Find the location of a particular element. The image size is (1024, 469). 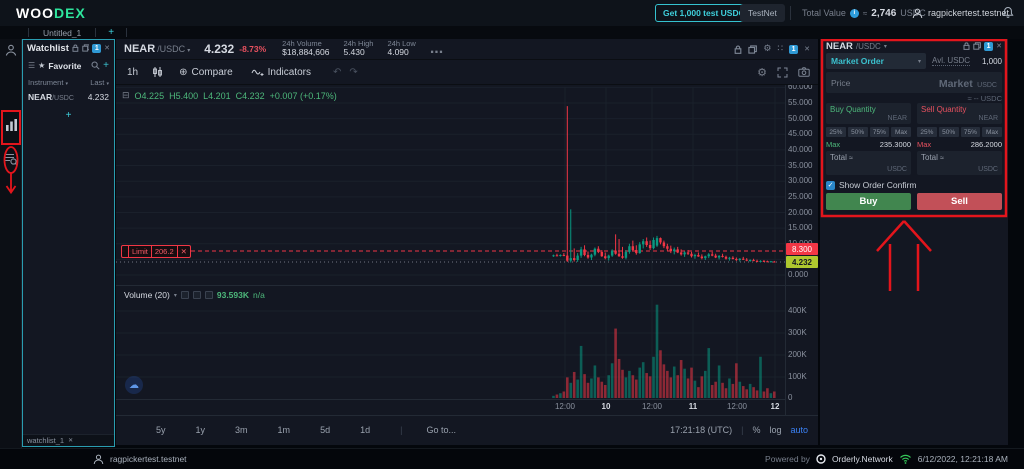

sell-button: Sell is located at coordinates (959, 201).